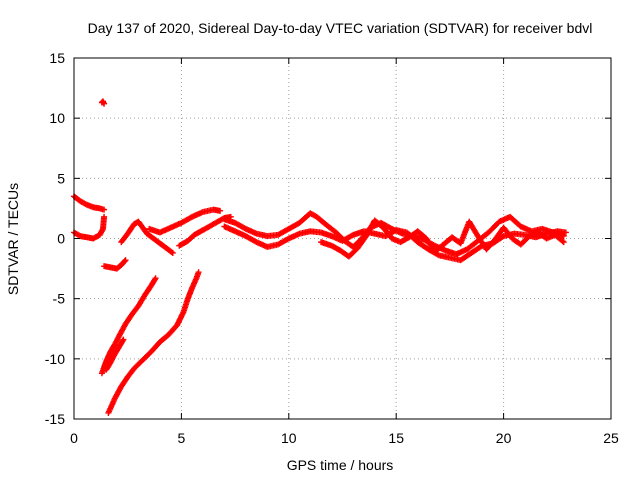 The width and height of the screenshot is (640, 480). What do you see at coordinates (442, 238) in the screenshot?
I see `series-wave-dip` at bounding box center [442, 238].